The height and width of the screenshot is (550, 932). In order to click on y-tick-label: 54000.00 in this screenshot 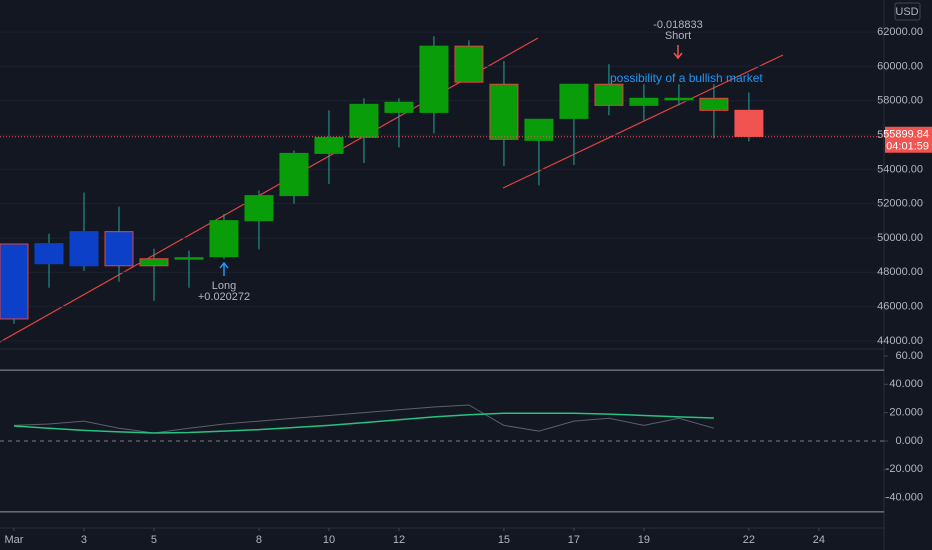, I will do `click(900, 169)`.